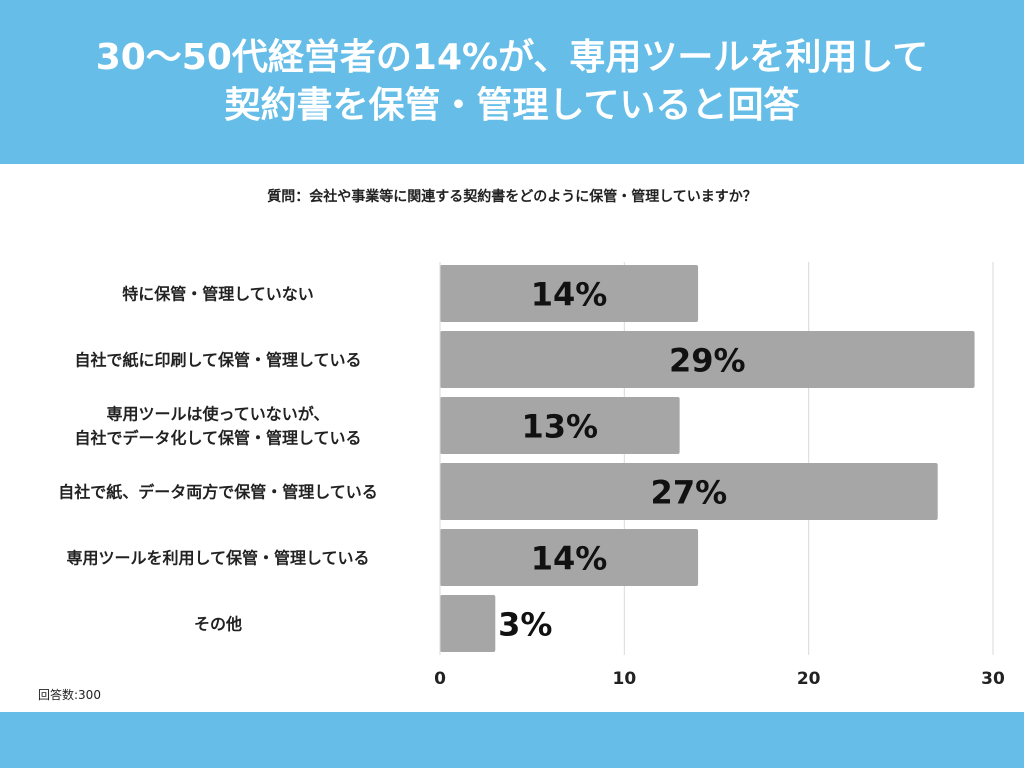 The height and width of the screenshot is (768, 1024). I want to click on bar-value-label: 27%, so click(689, 493).